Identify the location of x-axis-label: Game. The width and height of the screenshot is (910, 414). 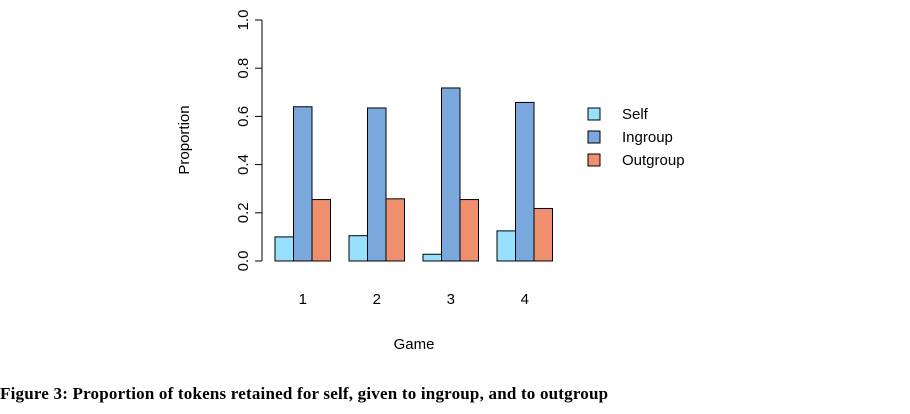
(414, 344).